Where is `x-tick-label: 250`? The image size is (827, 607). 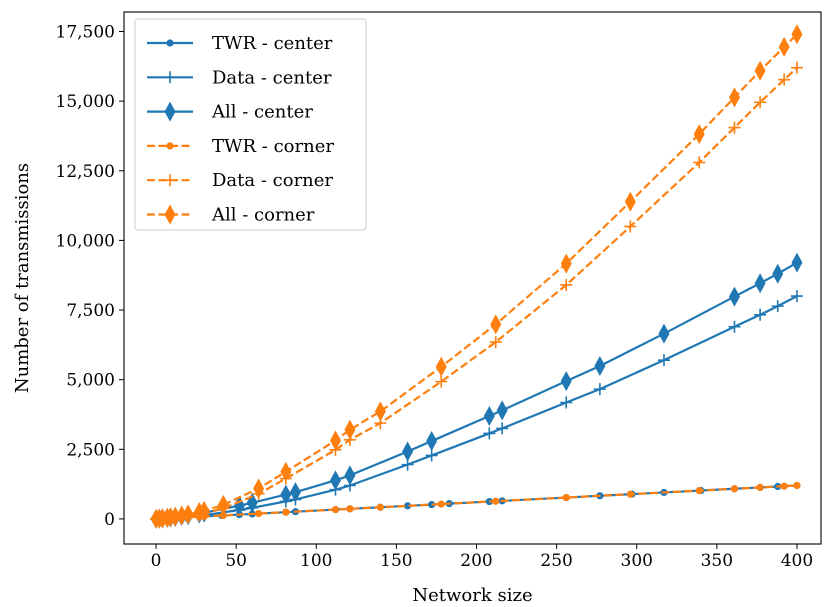
x-tick-label: 250 is located at coordinates (556, 561).